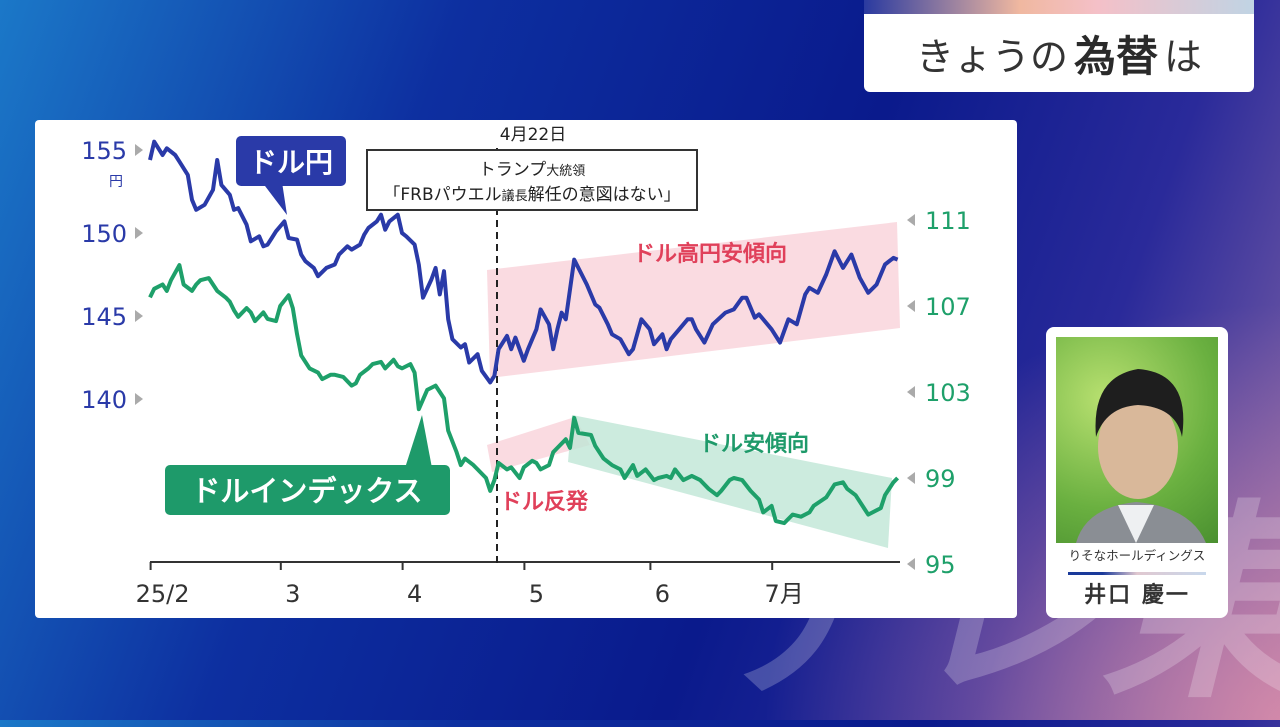 Image resolution: width=1280 pixels, height=727 pixels. Describe the element at coordinates (544, 502) in the screenshot. I see `usd-rebound-note: ドル反発` at that location.